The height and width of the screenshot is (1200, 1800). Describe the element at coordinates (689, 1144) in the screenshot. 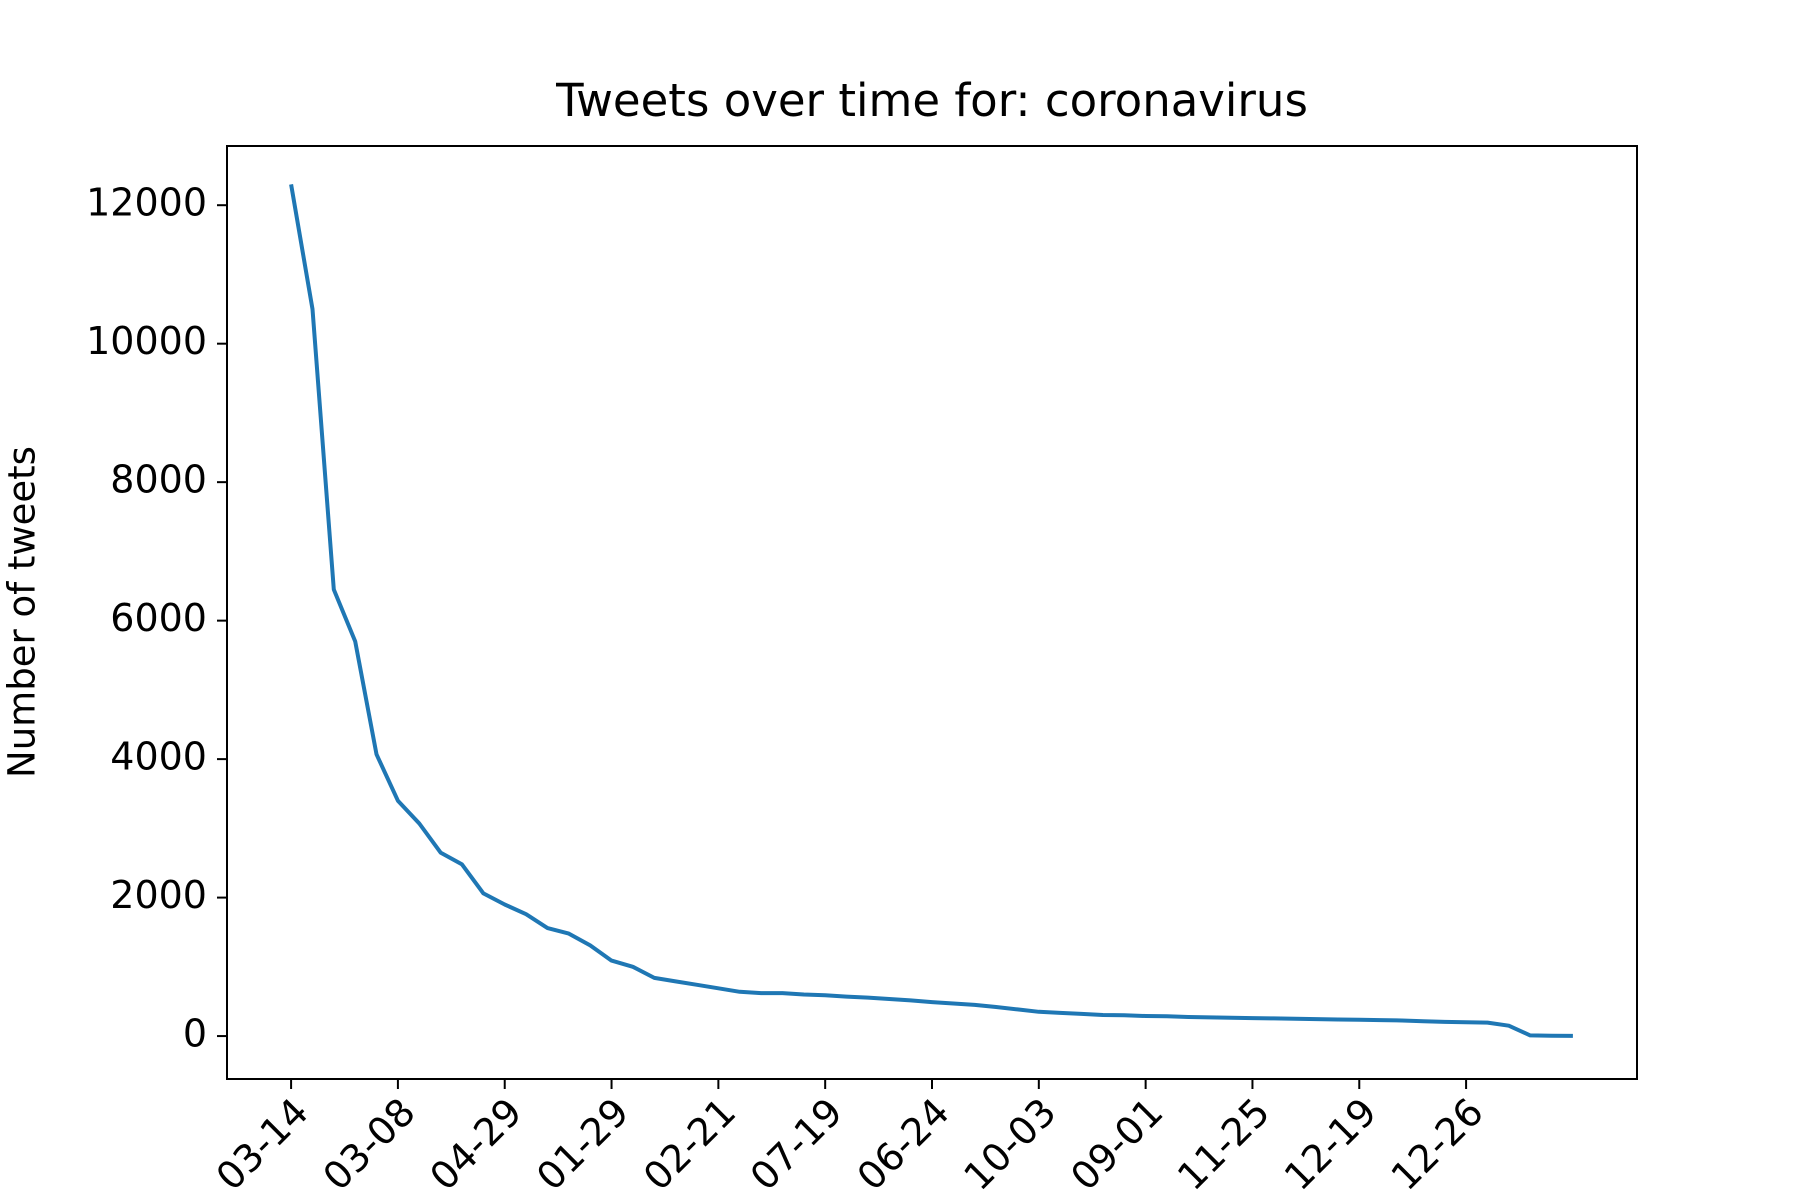

I see `x-tick-label: 02-21` at that location.